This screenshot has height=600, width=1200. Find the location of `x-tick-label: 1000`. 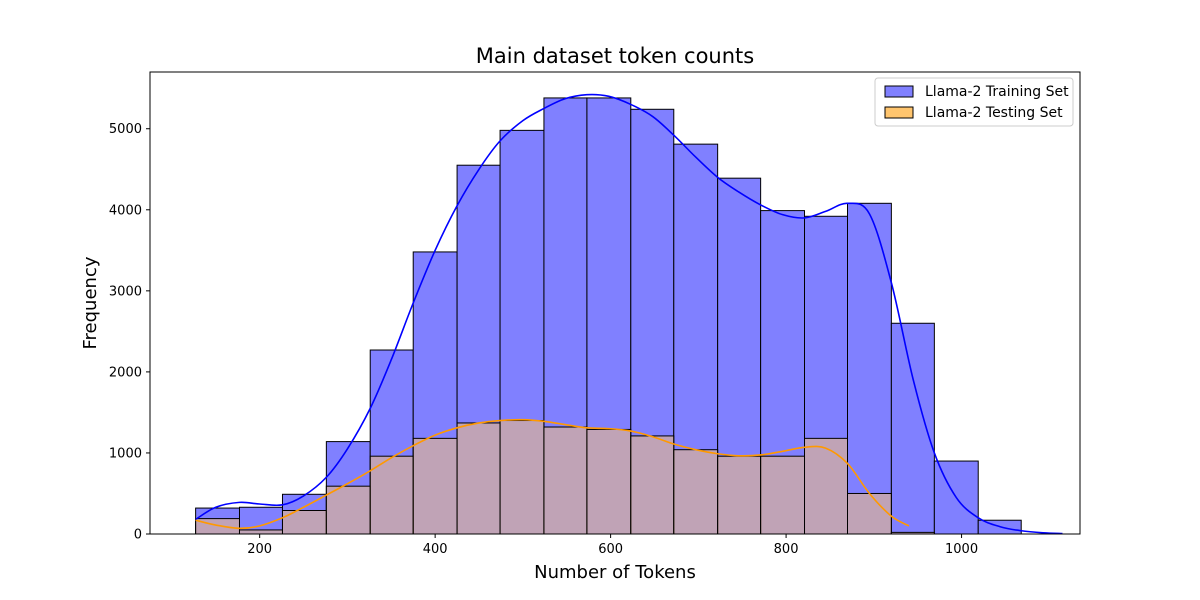

x-tick-label: 1000 is located at coordinates (961, 549).